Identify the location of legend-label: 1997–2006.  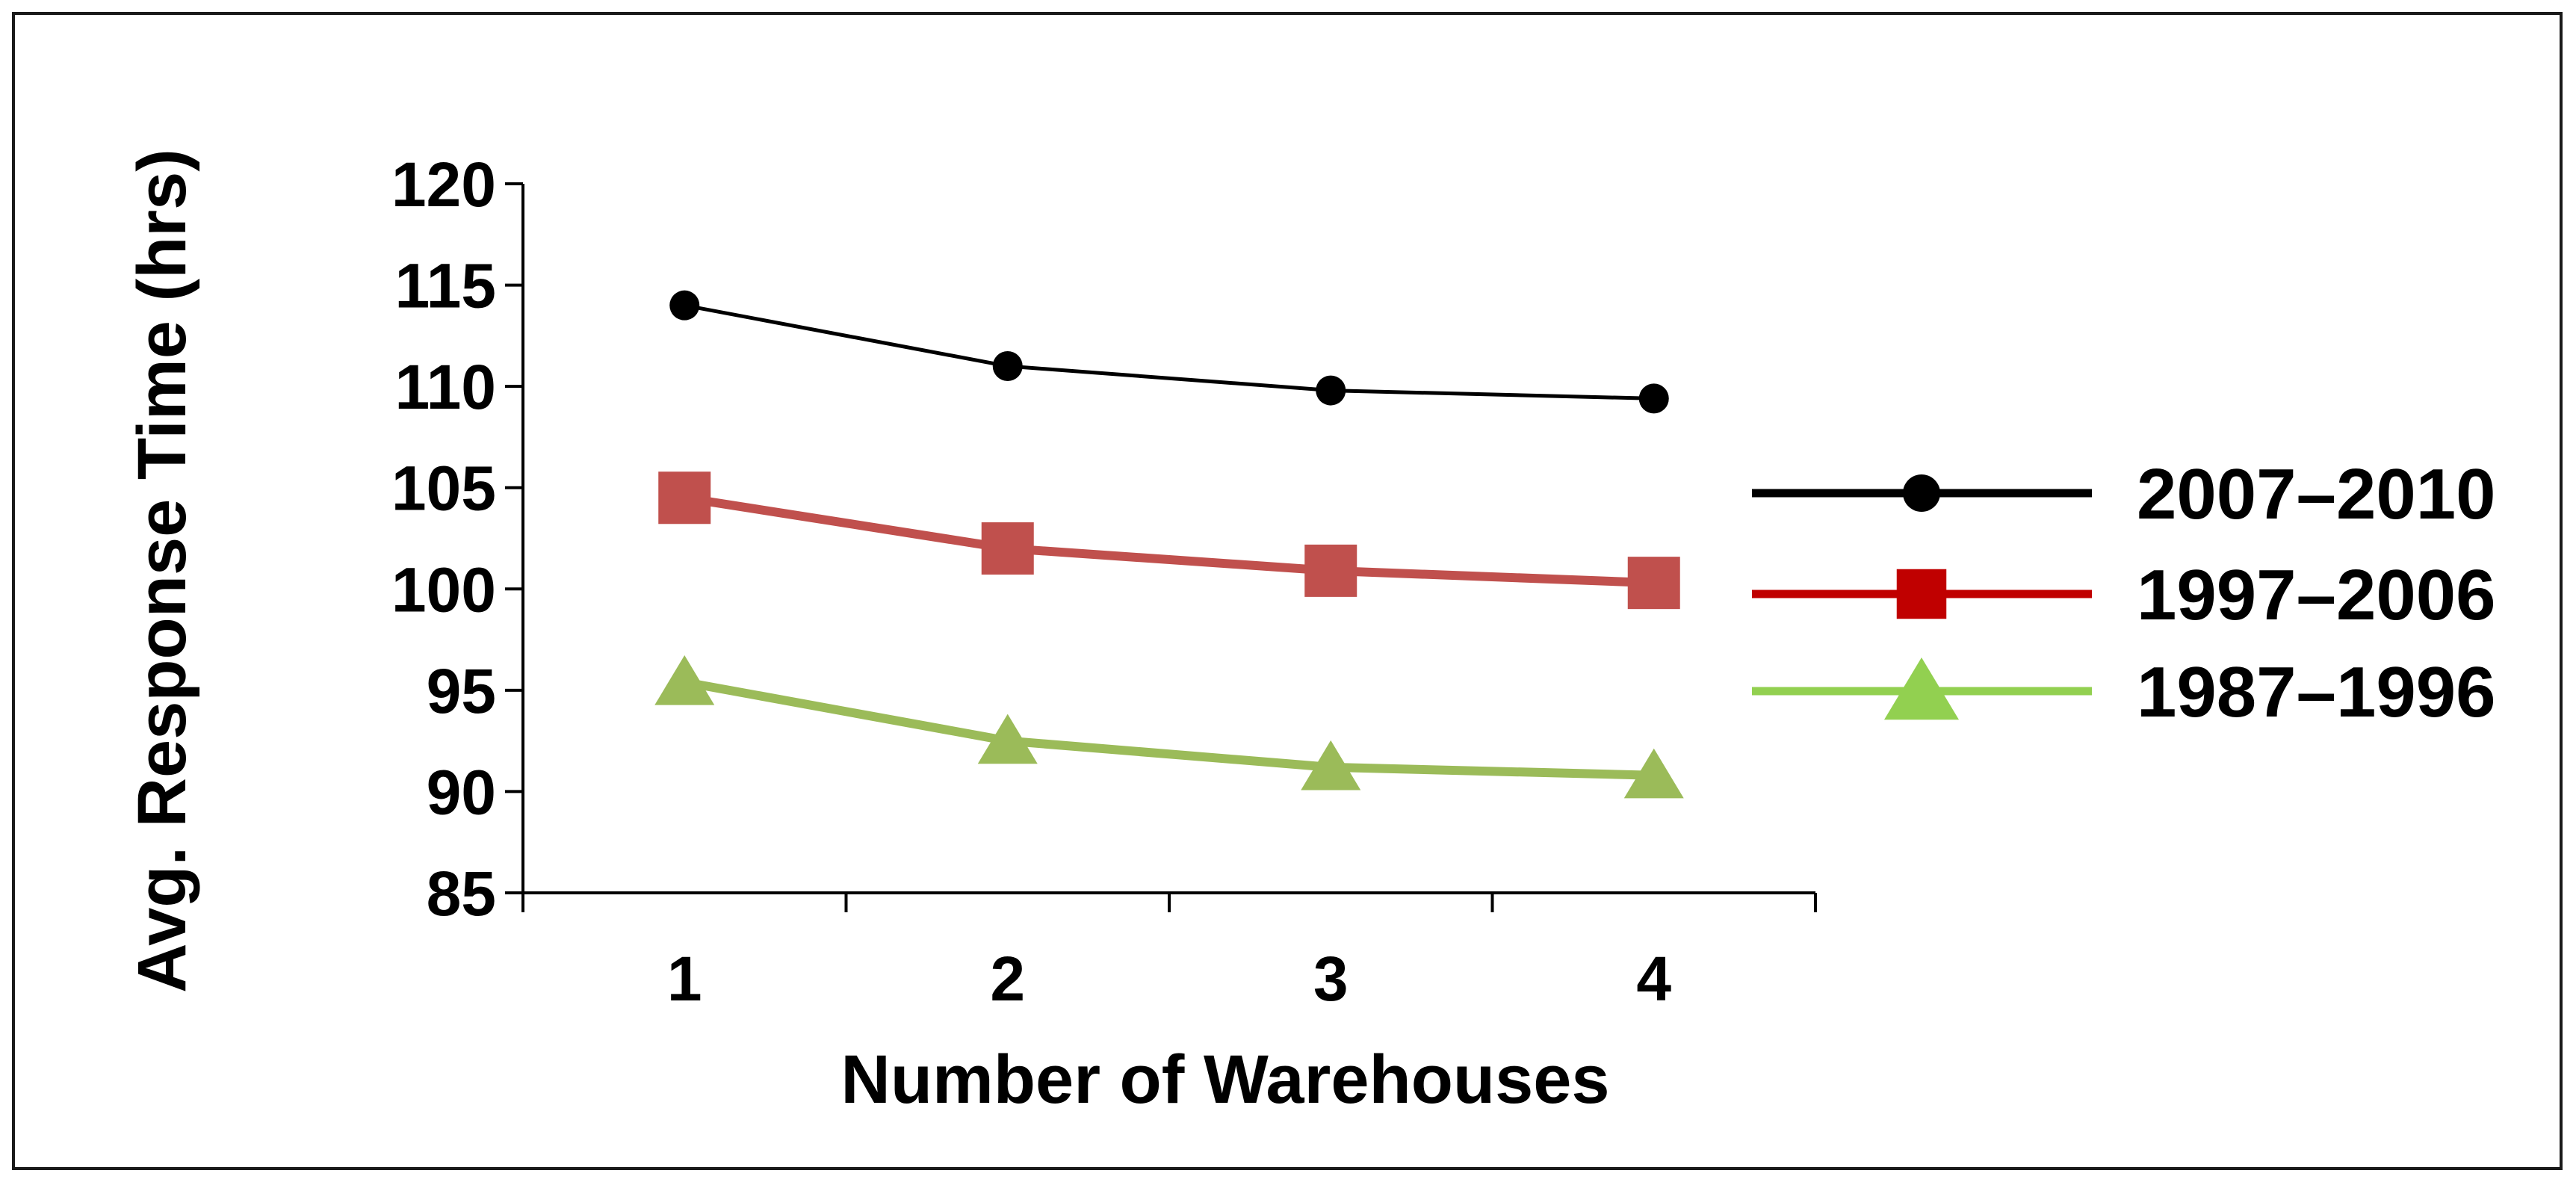
(2316, 595).